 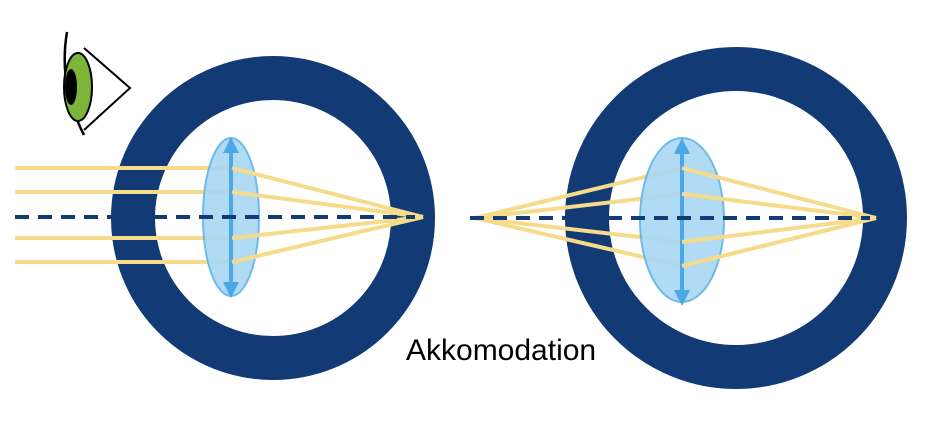 What do you see at coordinates (191, 218) in the screenshot?
I see `cornea-left` at bounding box center [191, 218].